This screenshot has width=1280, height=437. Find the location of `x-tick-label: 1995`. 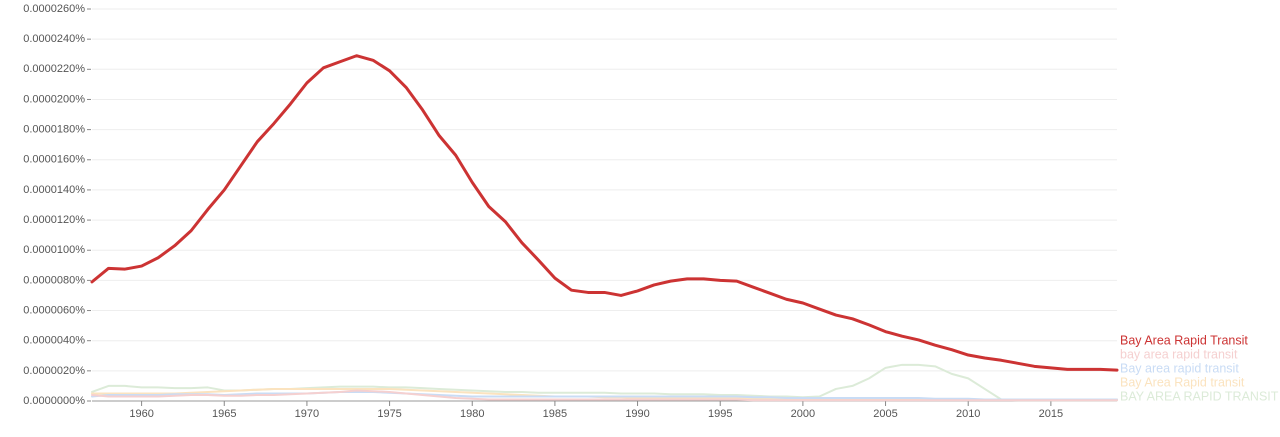

x-tick-label: 1995 is located at coordinates (720, 414).